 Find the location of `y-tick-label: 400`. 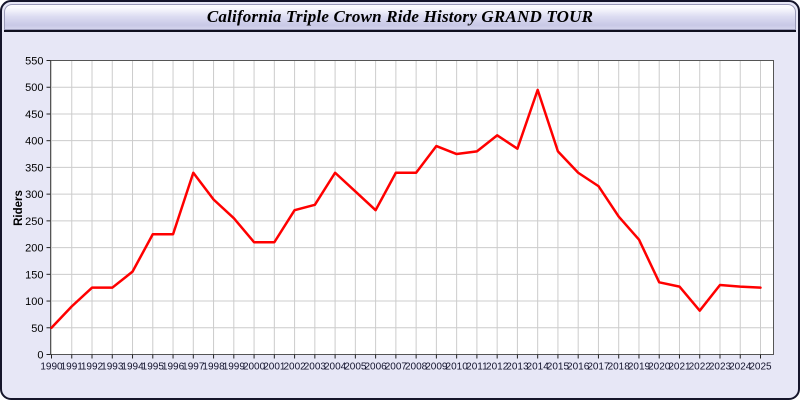

y-tick-label: 400 is located at coordinates (34, 142).